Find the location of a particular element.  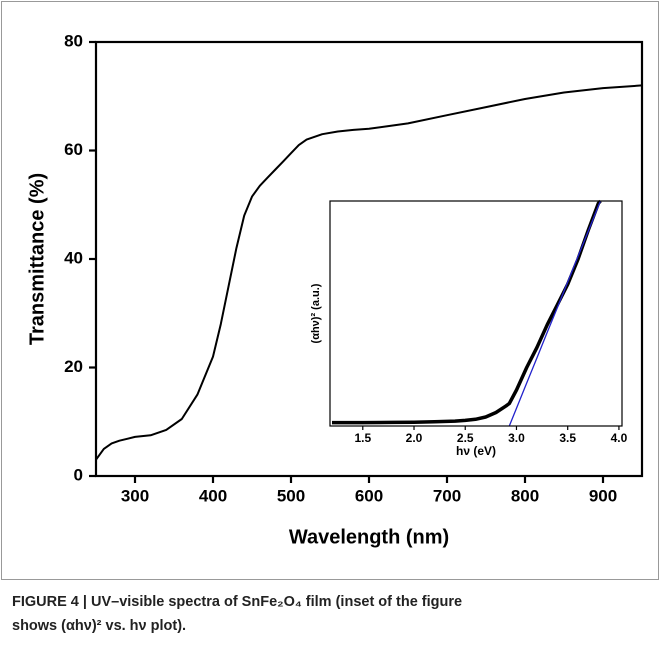

y-tick-label: 20 is located at coordinates (73, 366).